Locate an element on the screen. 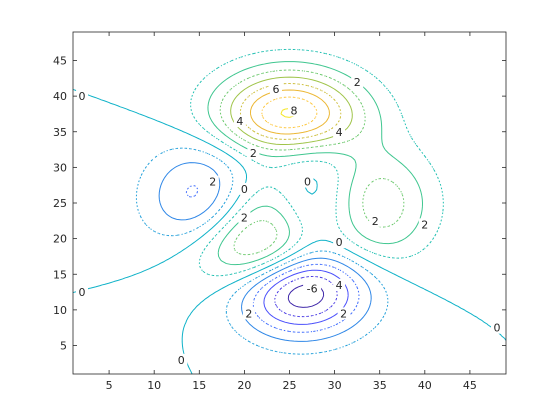 This screenshot has height=420, width=560. x-tick-label: 35 is located at coordinates (380, 385).